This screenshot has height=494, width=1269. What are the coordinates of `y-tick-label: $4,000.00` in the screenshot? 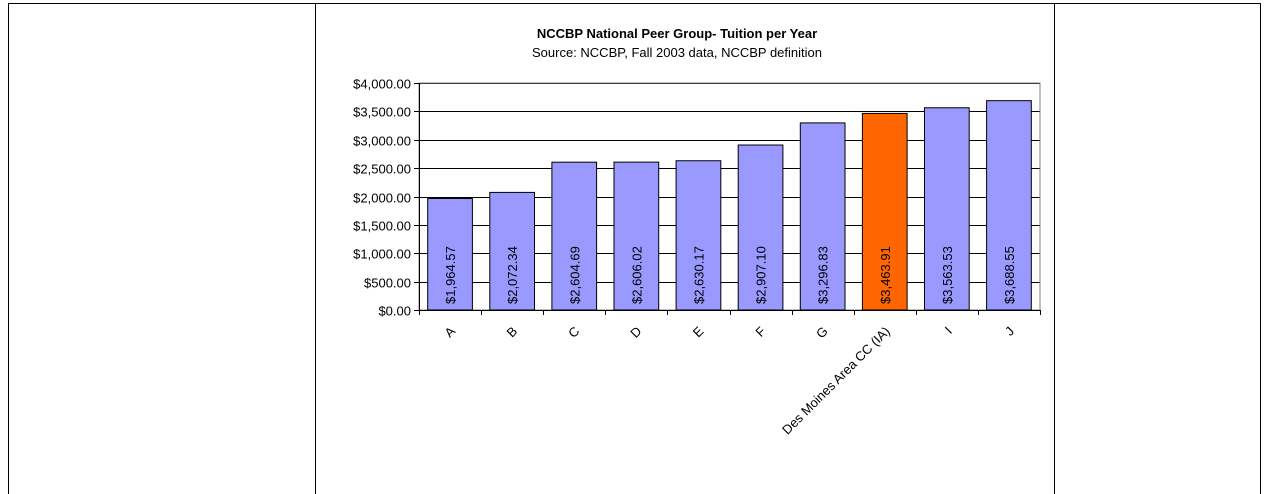 It's located at (382, 84).